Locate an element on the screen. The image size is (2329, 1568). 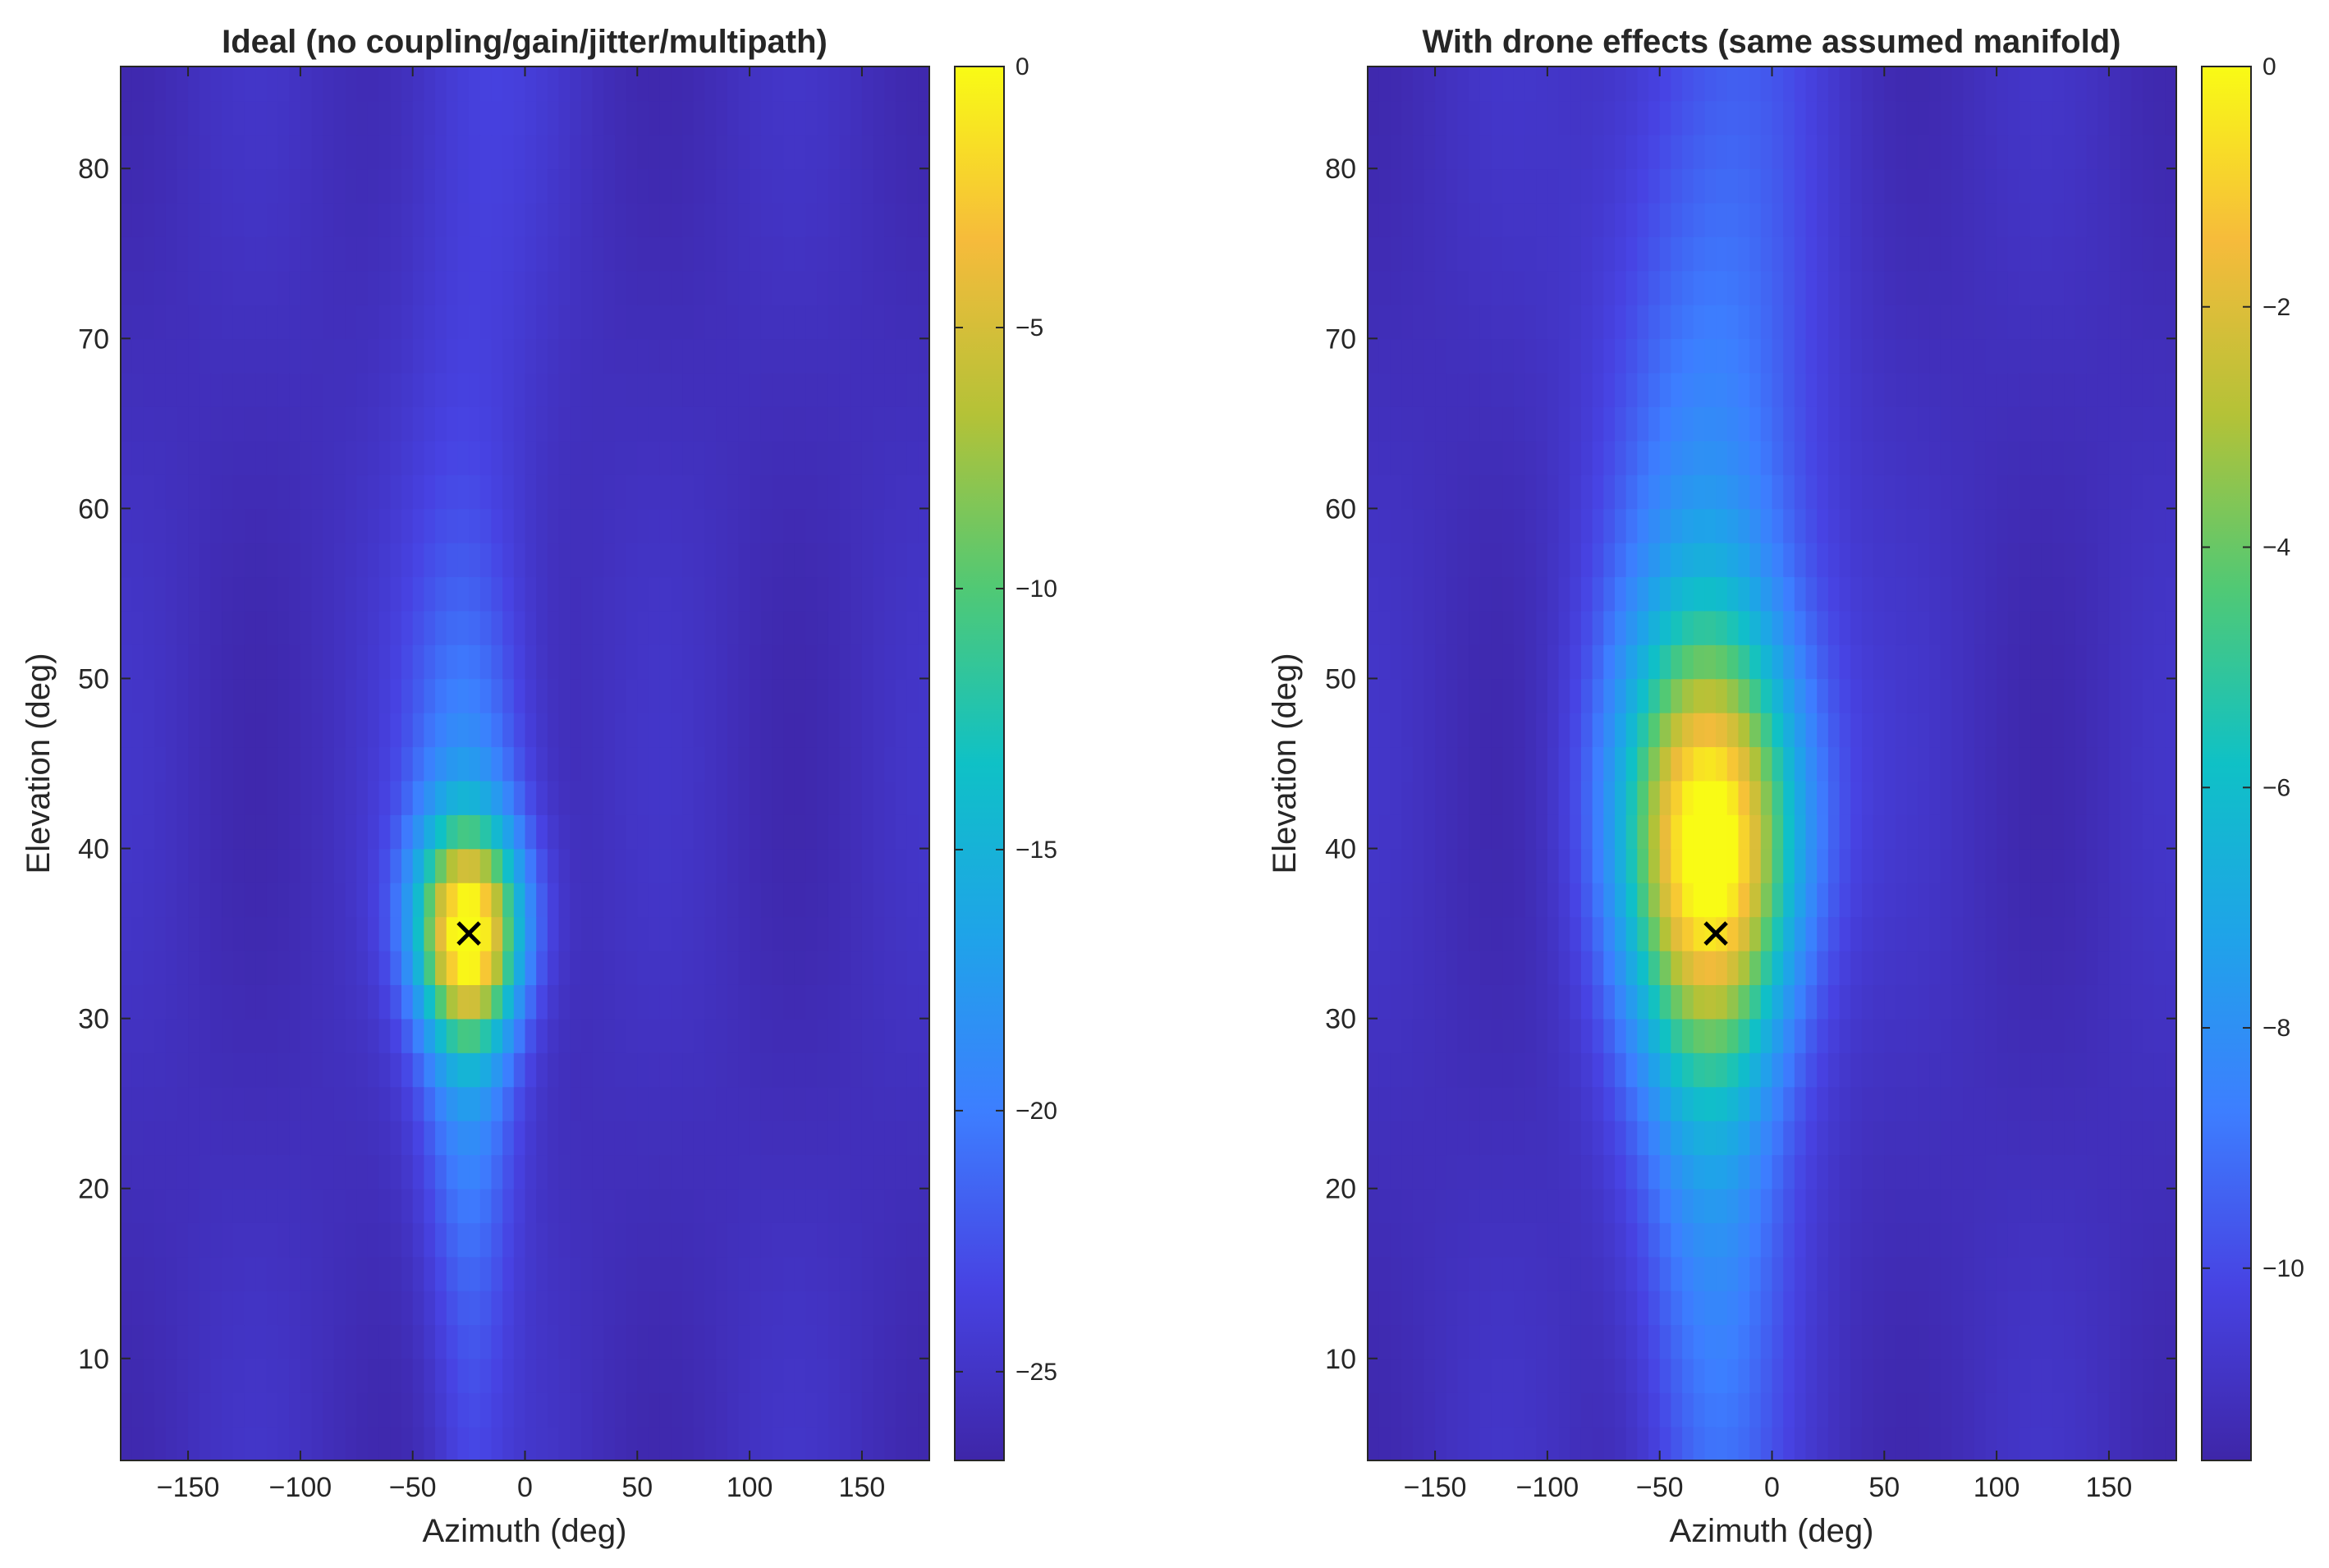
y-tick-label: 30 is located at coordinates (93, 1019).